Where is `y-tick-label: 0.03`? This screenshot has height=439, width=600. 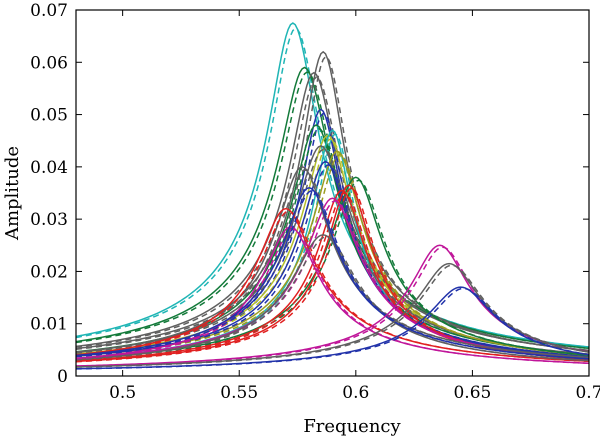 y-tick-label: 0.03 is located at coordinates (49, 220).